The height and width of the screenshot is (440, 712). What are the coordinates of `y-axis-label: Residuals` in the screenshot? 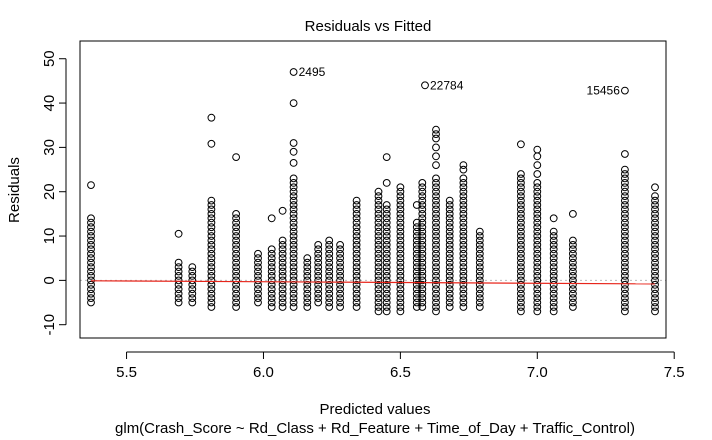 It's located at (14, 190).